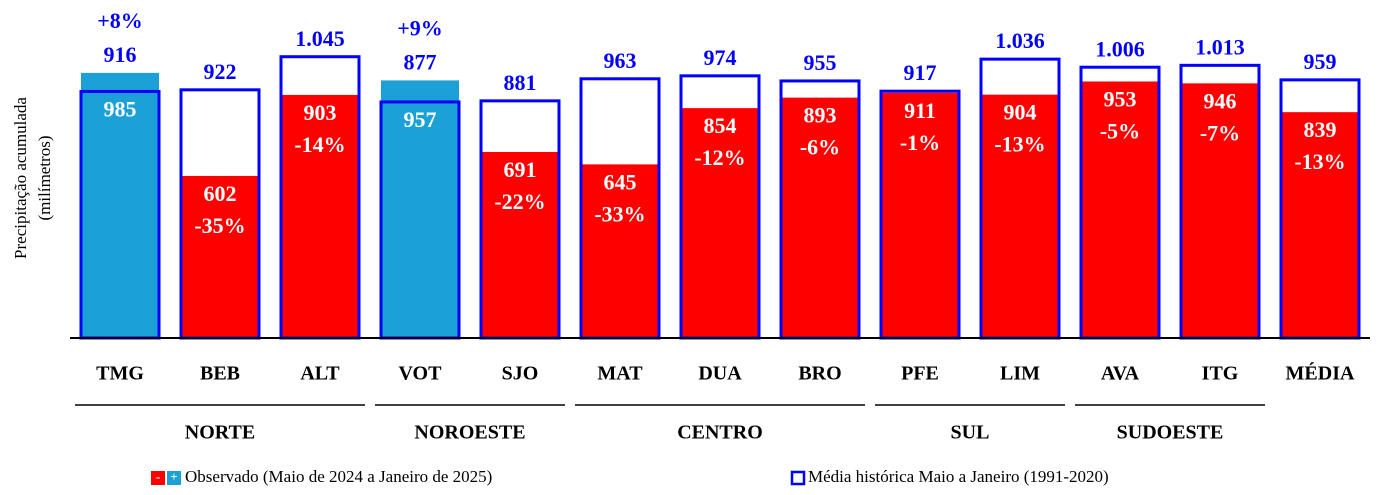 The height and width of the screenshot is (495, 1379). I want to click on historical-label: 963, so click(620, 60).